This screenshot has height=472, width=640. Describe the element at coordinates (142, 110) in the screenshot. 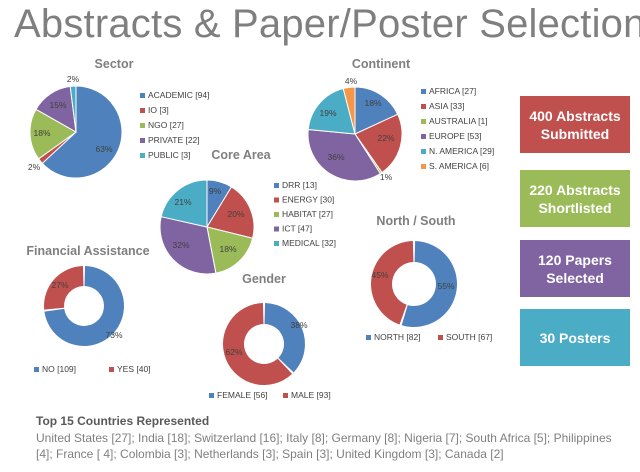

I see `legend-swatch-io` at that location.